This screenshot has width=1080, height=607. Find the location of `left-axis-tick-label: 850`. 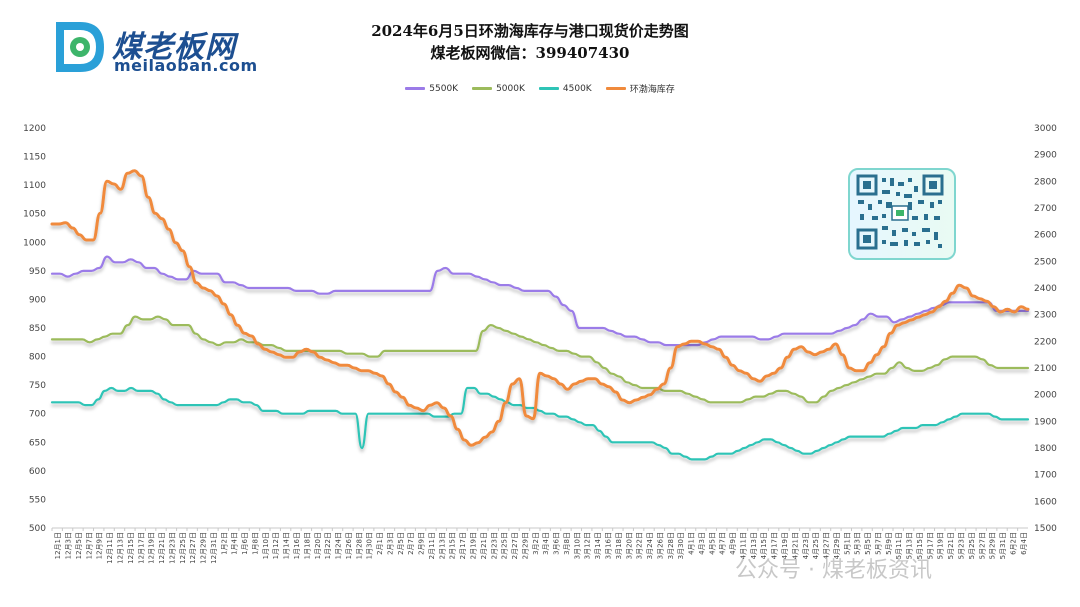

left-axis-tick-label: 850 is located at coordinates (37, 329).